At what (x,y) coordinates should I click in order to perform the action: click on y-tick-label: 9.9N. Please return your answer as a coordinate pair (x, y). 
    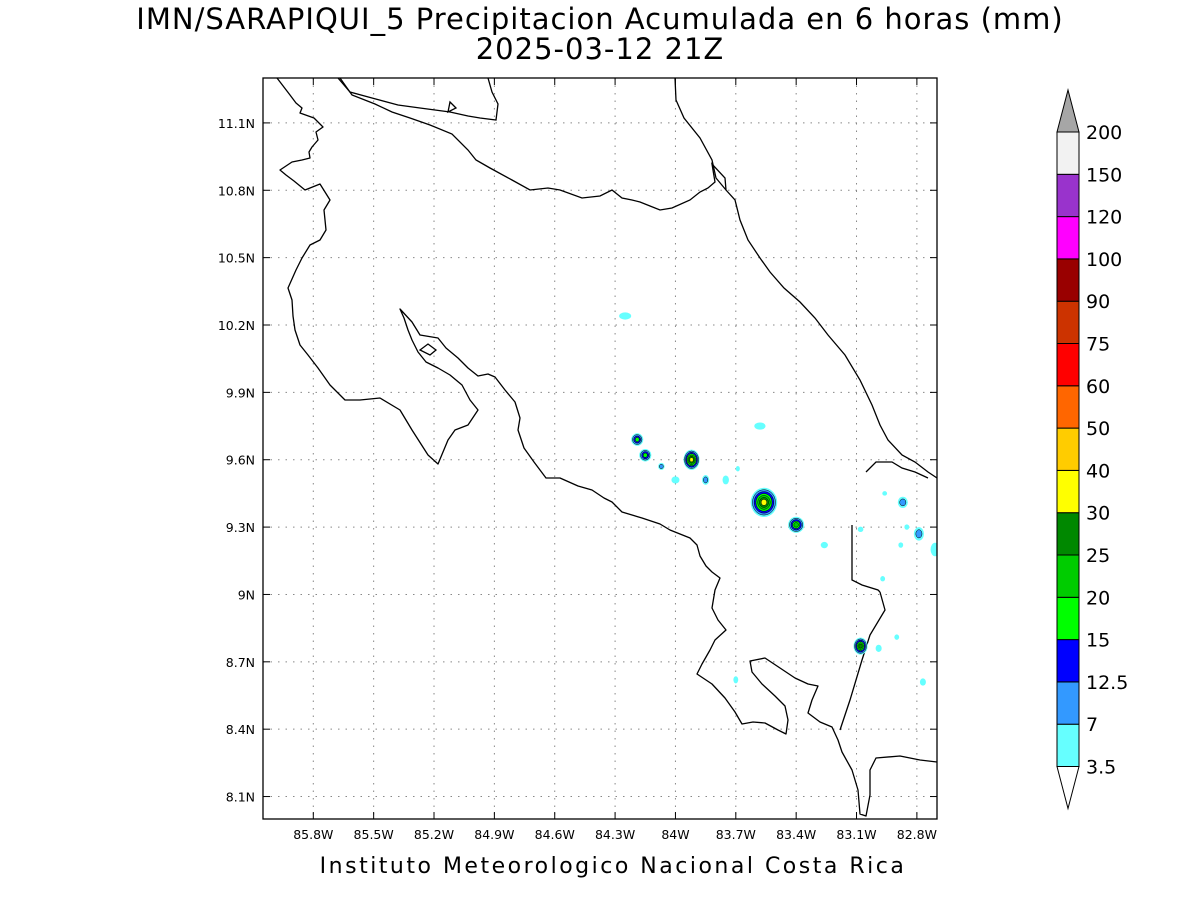
    Looking at the image, I should click on (240, 392).